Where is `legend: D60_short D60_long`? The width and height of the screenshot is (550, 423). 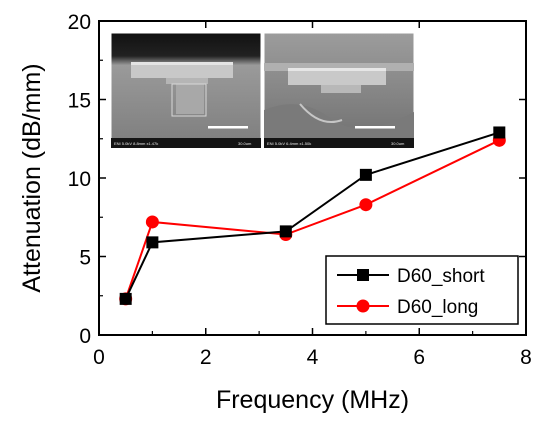 legend: D60_short D60_long is located at coordinates (422, 290).